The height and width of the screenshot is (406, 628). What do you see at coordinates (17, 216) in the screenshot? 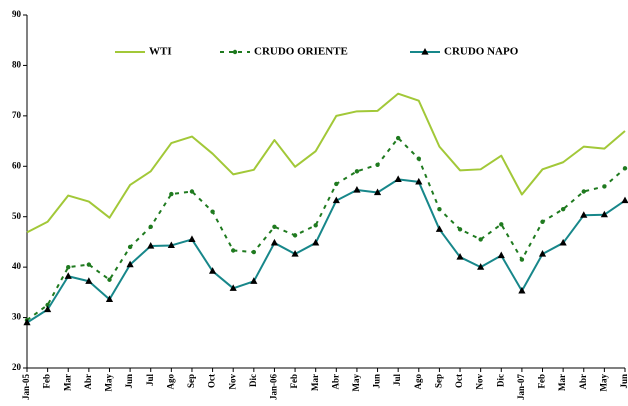
I see `y-tick-label: 50` at bounding box center [17, 216].